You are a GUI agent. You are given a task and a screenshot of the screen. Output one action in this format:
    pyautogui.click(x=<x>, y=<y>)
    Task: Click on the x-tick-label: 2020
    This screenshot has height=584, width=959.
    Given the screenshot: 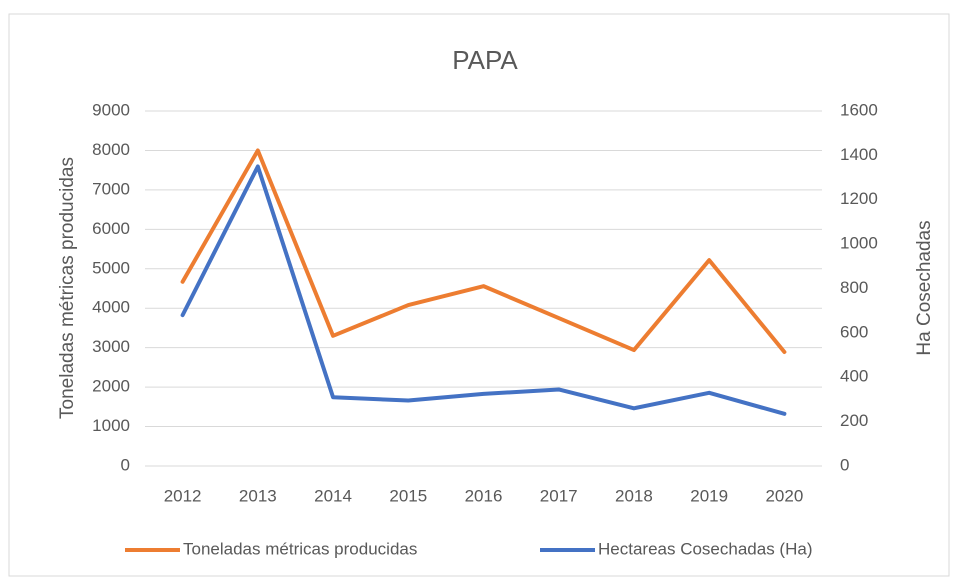 What is the action you would take?
    pyautogui.click(x=784, y=495)
    